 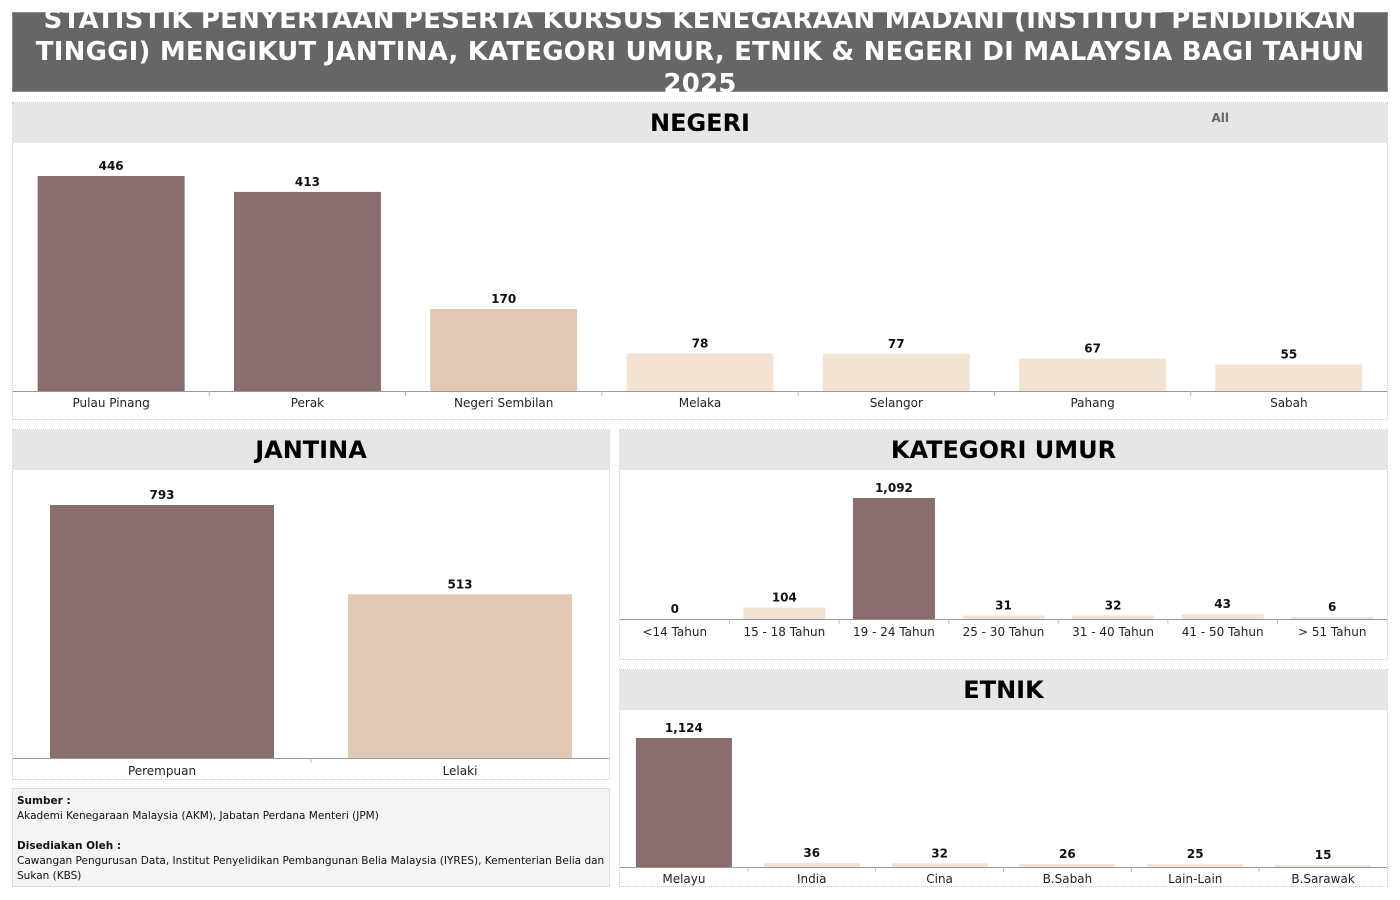 I want to click on panel-header-negeri: NEGERI All, so click(x=700, y=123).